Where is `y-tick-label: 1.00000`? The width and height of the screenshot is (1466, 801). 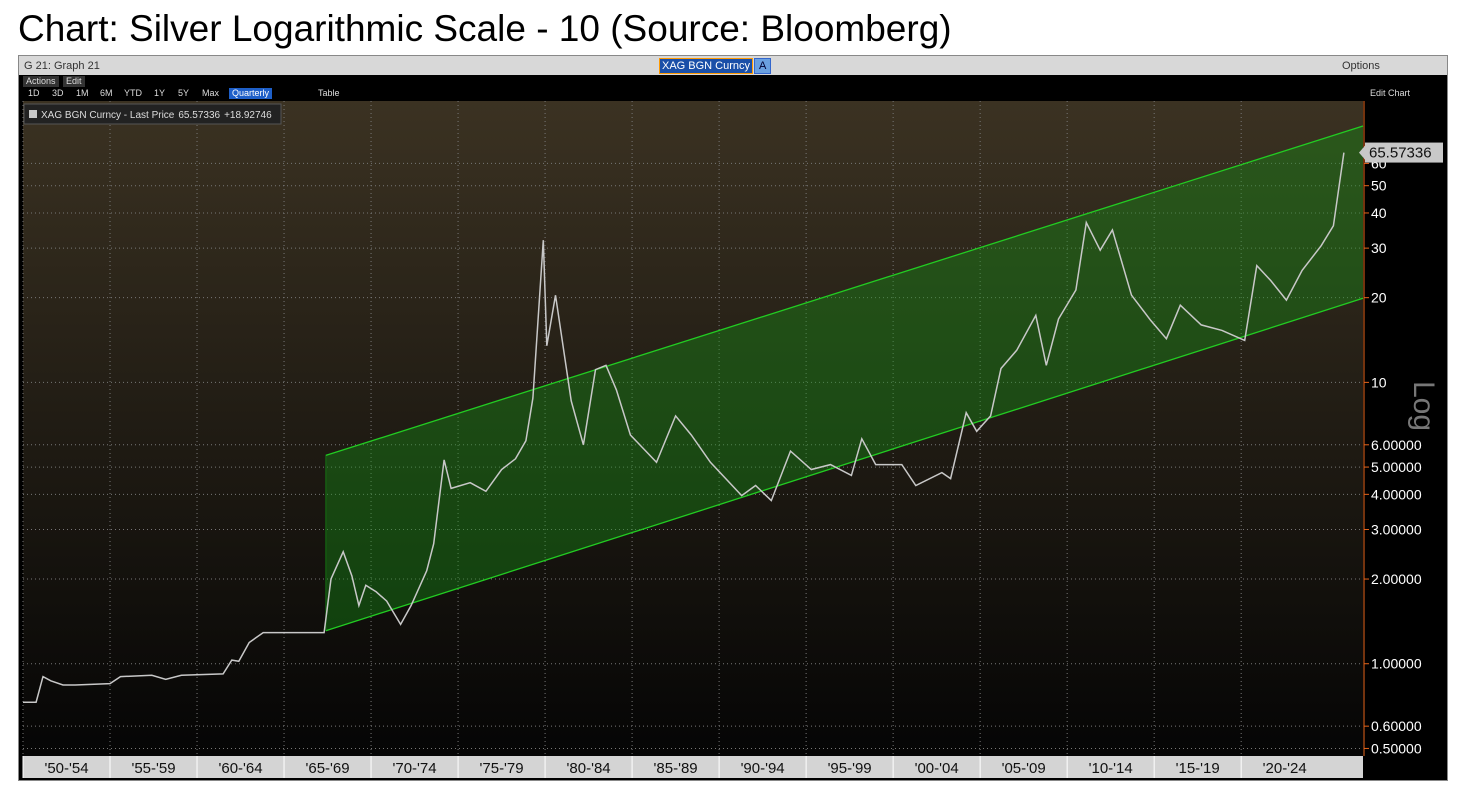
y-tick-label: 1.00000 is located at coordinates (1396, 664).